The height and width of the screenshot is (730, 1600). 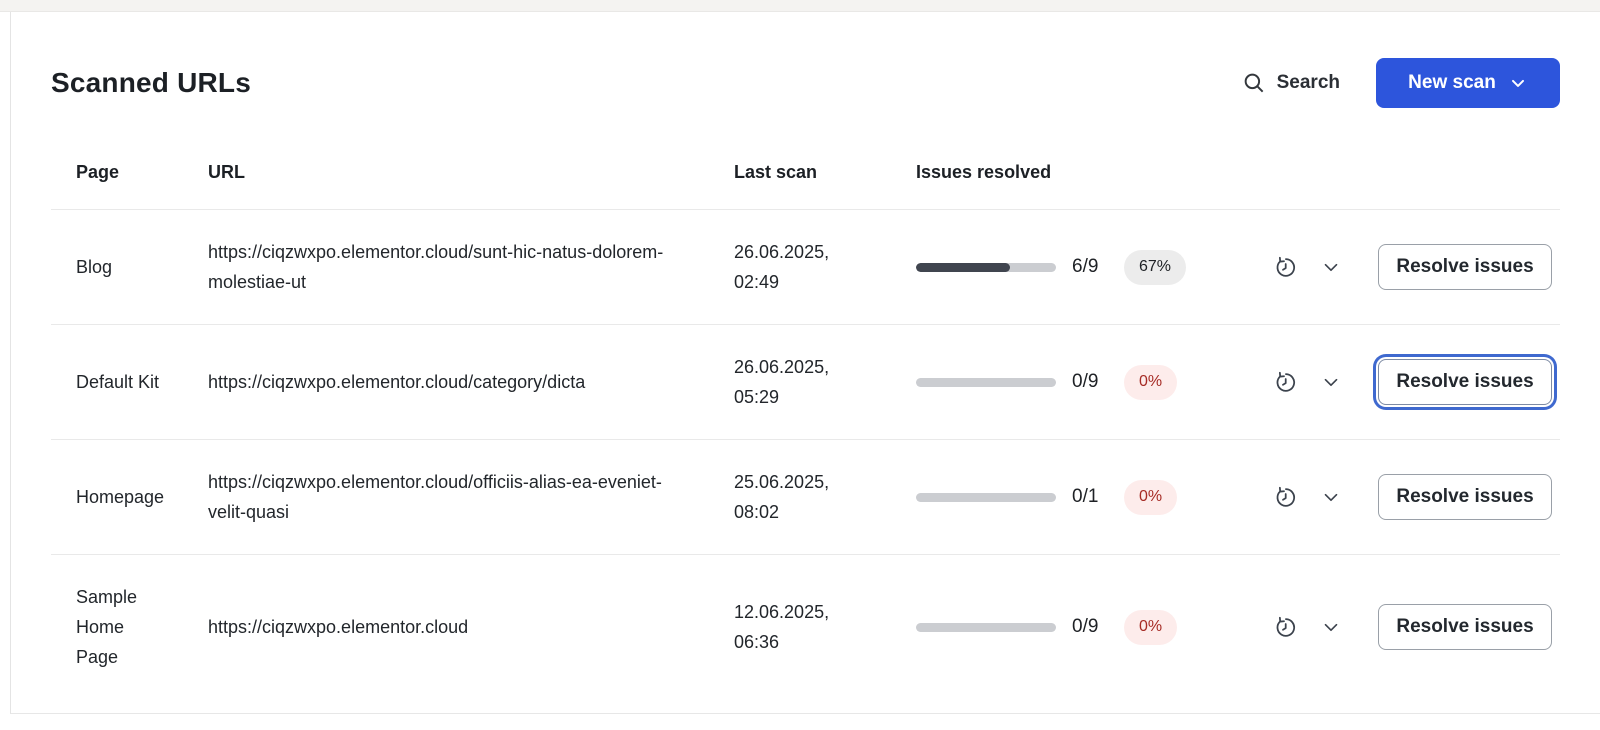 What do you see at coordinates (94, 267) in the screenshot?
I see `page-name: Blog` at bounding box center [94, 267].